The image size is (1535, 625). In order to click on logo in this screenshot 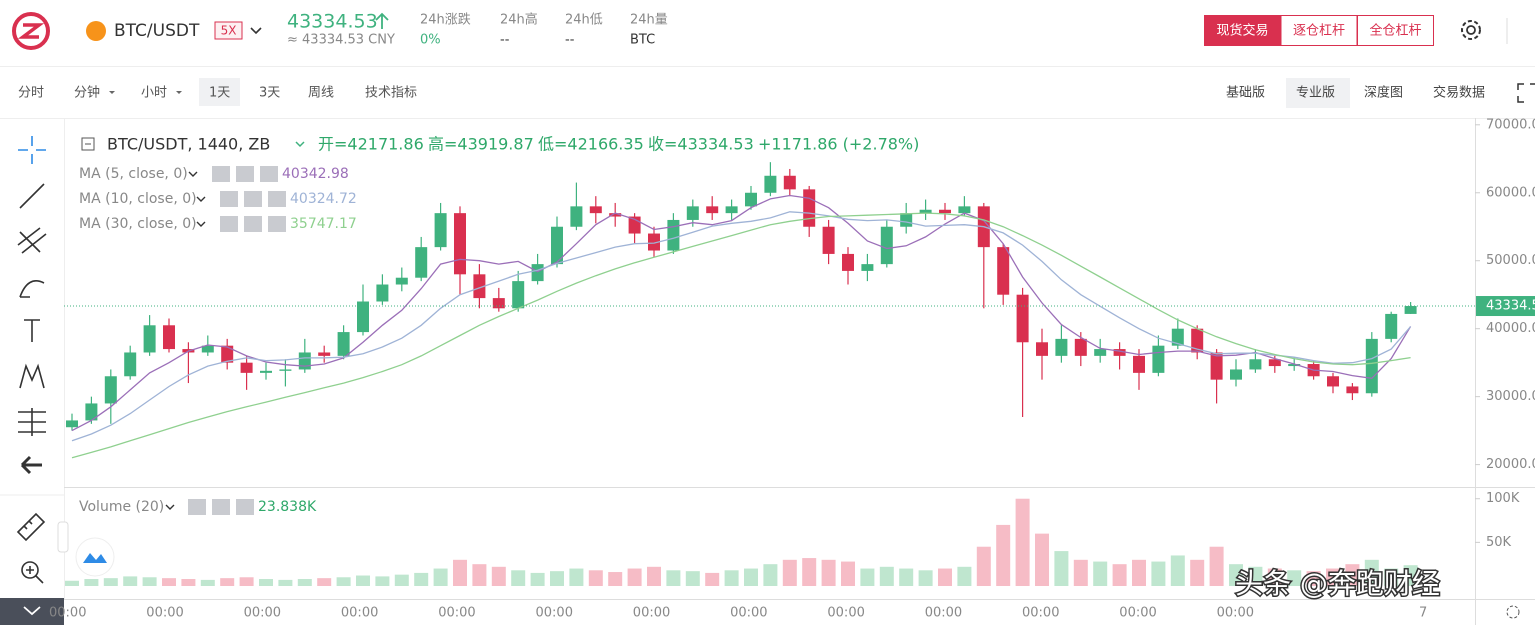, I will do `click(31, 31)`.